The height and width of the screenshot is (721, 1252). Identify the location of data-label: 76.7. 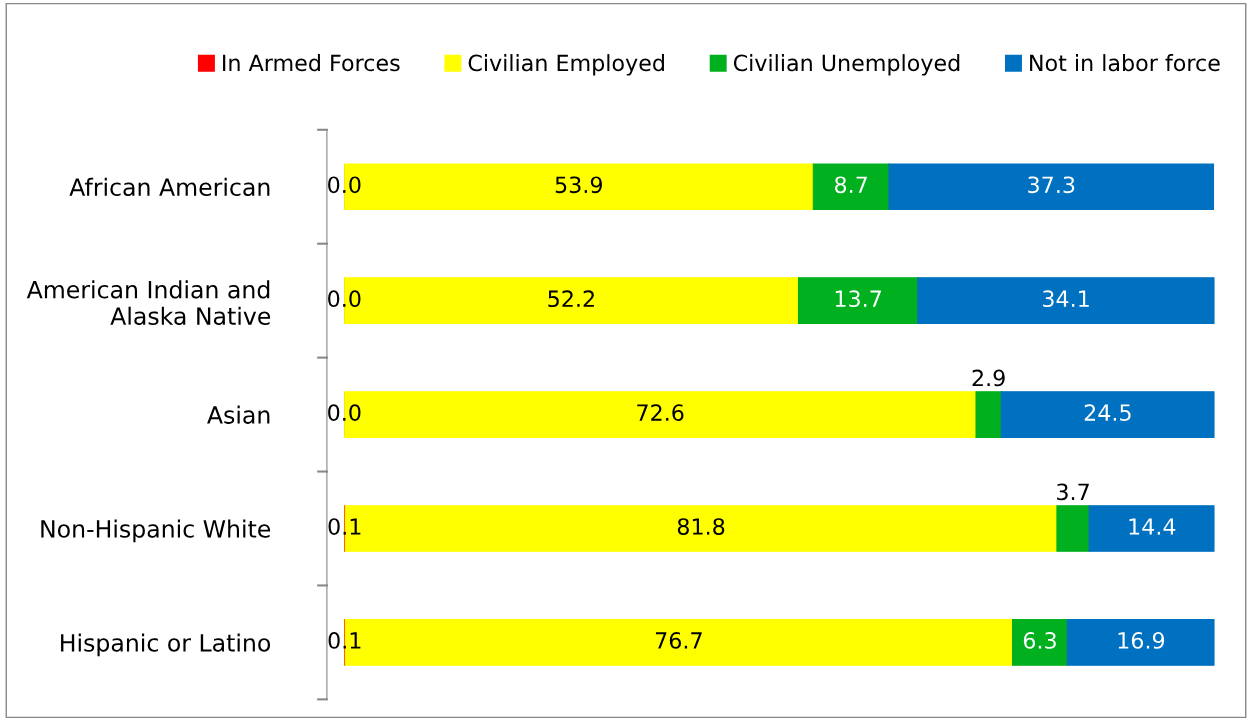
(678, 640).